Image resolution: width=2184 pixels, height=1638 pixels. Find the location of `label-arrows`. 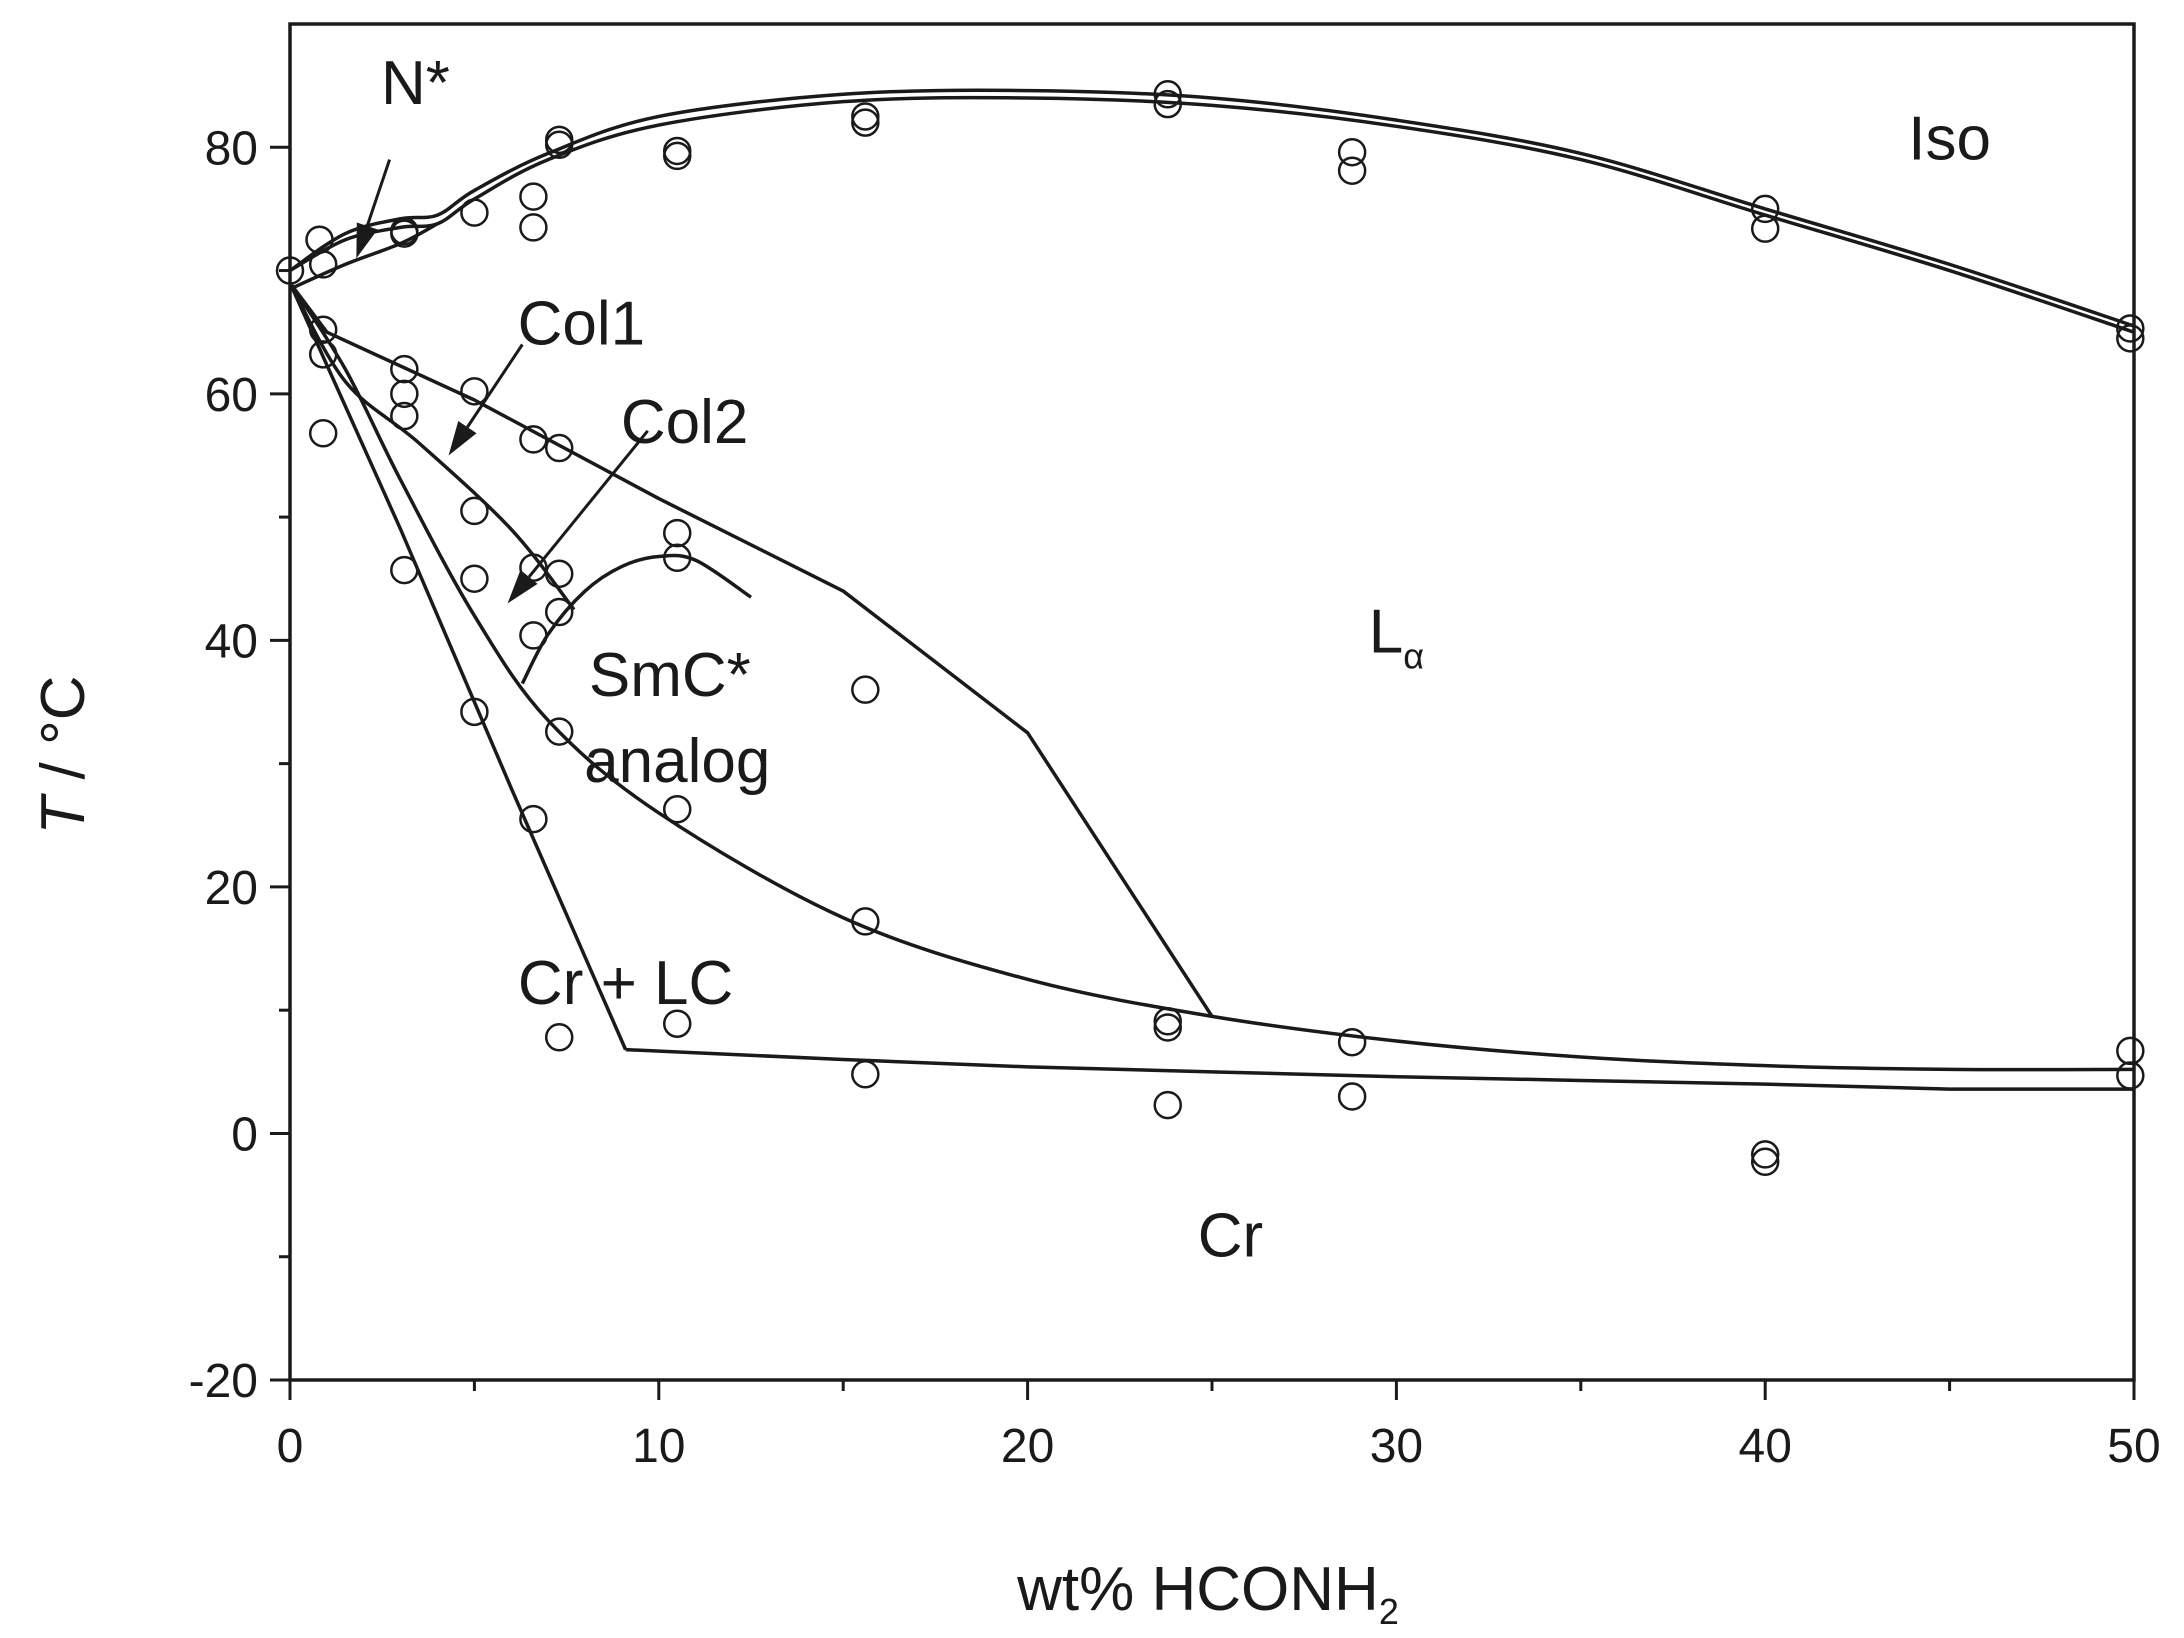

label-arrows is located at coordinates (502, 381).